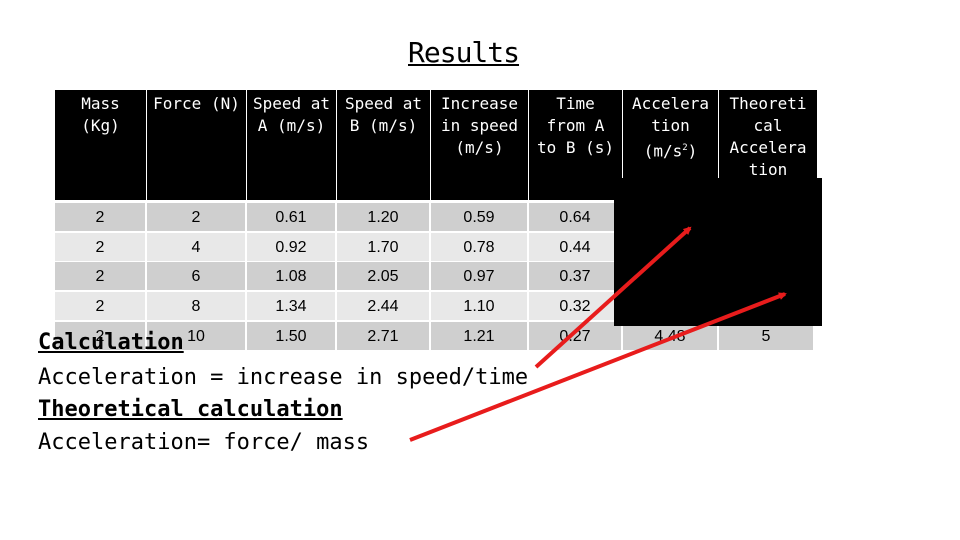 This screenshot has height=540, width=960. Describe the element at coordinates (613, 297) in the screenshot. I see `arrow-to-acceleration` at that location.